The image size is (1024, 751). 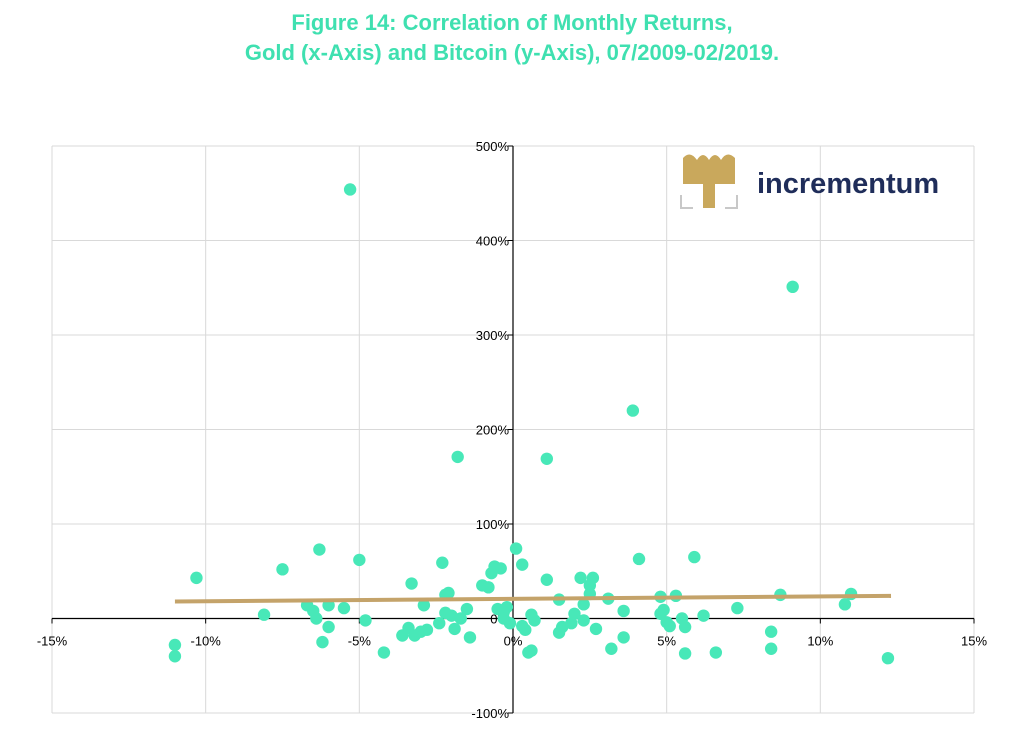 What do you see at coordinates (493, 430) in the screenshot?
I see `y-tick-label: 200%` at bounding box center [493, 430].